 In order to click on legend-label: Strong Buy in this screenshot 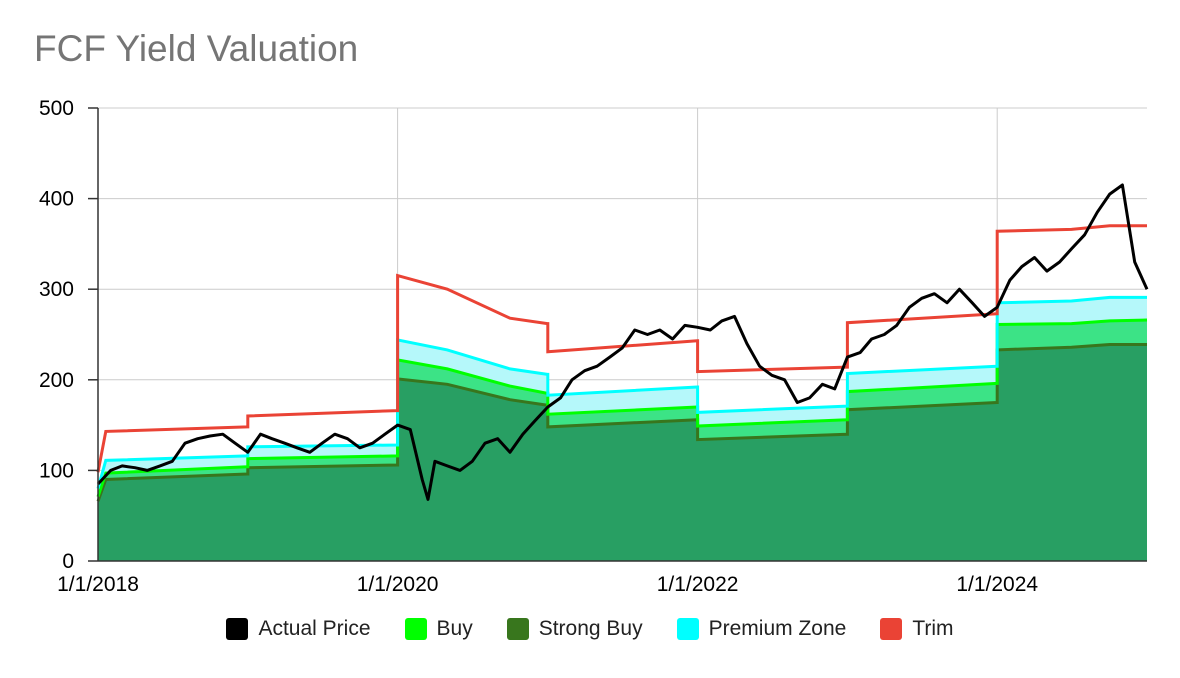, I will do `click(590, 628)`.